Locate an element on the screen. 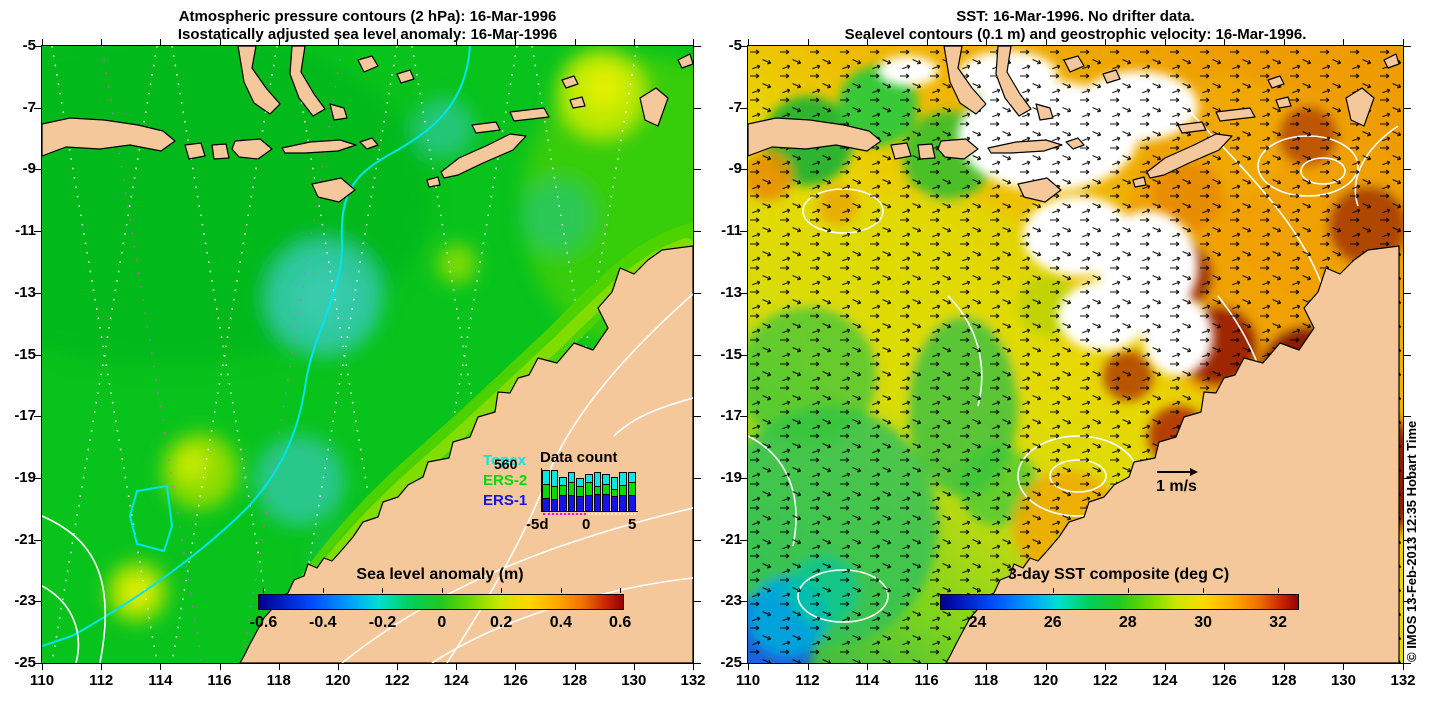  left_panel-y-tick-label: -23 is located at coordinates (25, 601).